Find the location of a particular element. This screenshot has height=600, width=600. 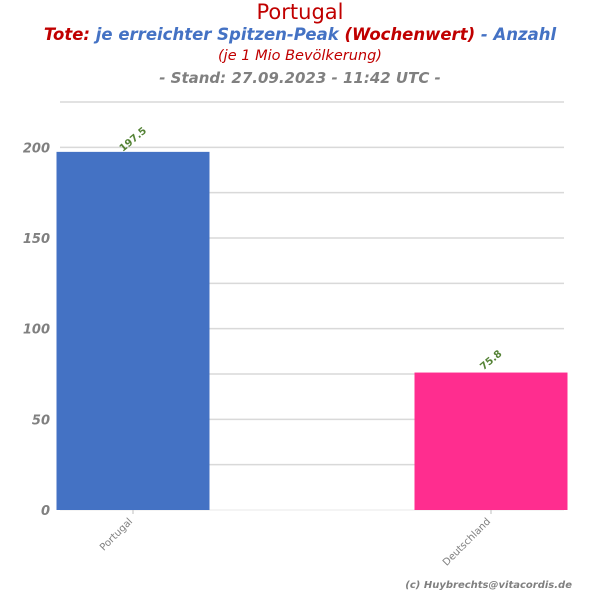

subtitle-wochenwert: (Wochenwert) is located at coordinates (410, 34).